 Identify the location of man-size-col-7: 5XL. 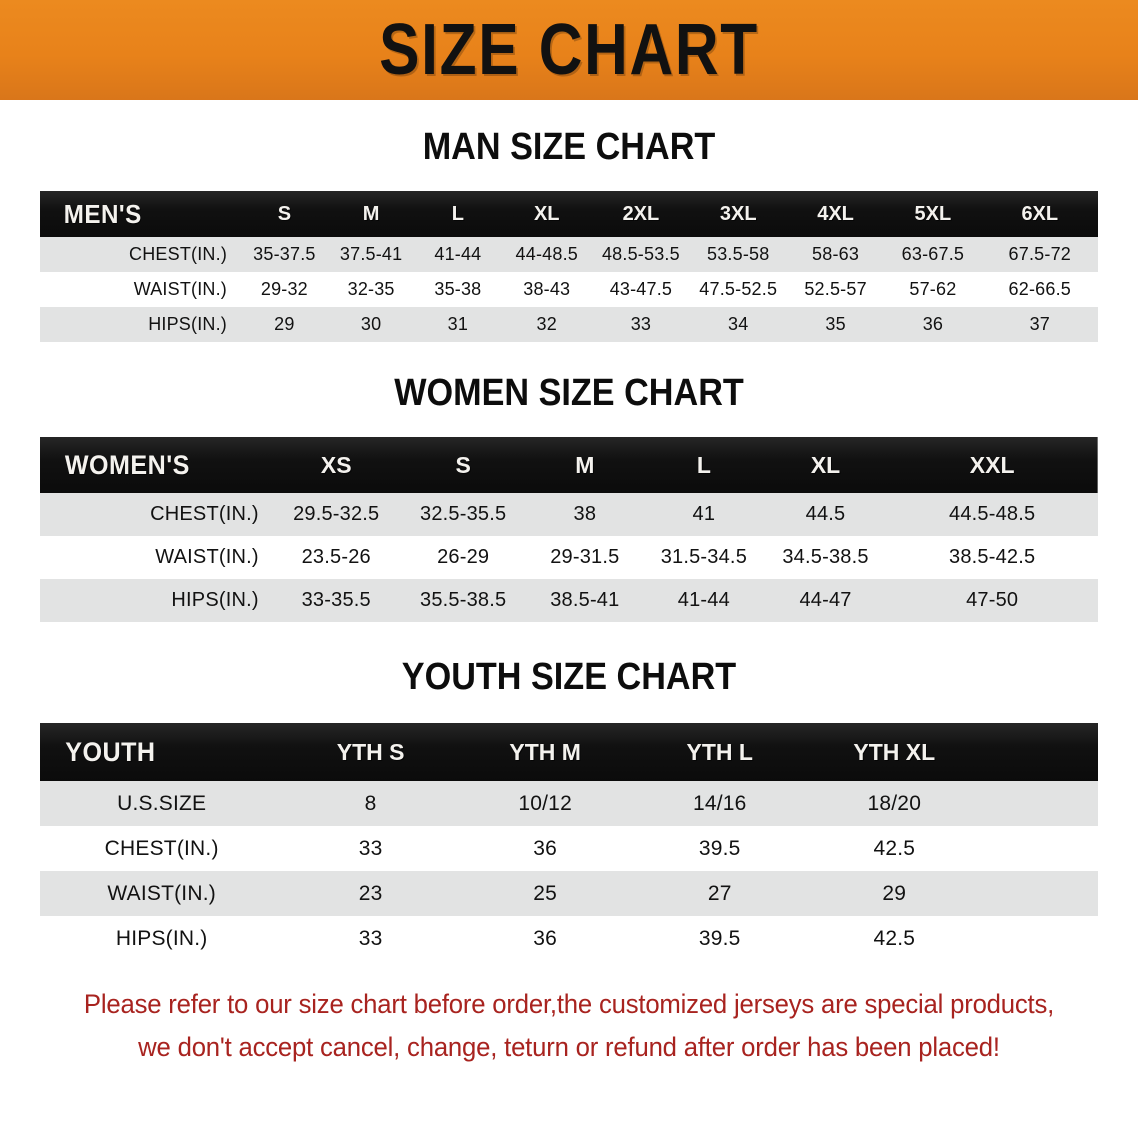
(933, 213).